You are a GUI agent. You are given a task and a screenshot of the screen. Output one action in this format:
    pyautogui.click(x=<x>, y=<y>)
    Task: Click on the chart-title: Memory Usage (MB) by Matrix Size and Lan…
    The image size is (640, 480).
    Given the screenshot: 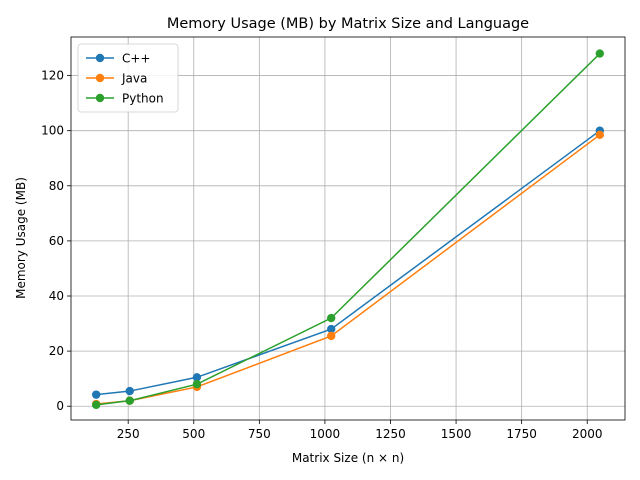 What is the action you would take?
    pyautogui.click(x=348, y=24)
    